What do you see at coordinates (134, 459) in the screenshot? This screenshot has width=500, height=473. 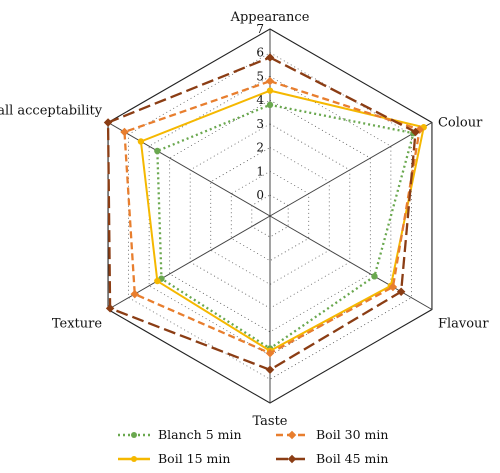 I see `legend-marker-boil-15-min` at bounding box center [134, 459].